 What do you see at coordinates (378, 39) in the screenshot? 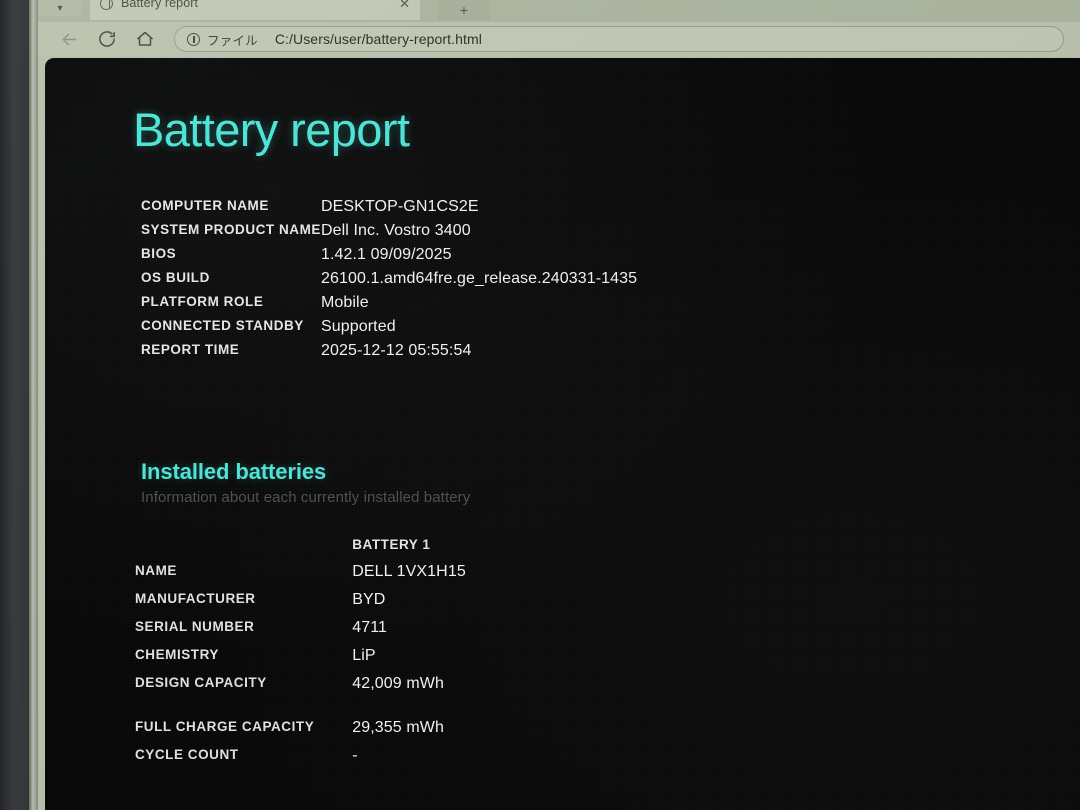
I see `address-bar-input: C:/Users/user/battery-report.html` at bounding box center [378, 39].